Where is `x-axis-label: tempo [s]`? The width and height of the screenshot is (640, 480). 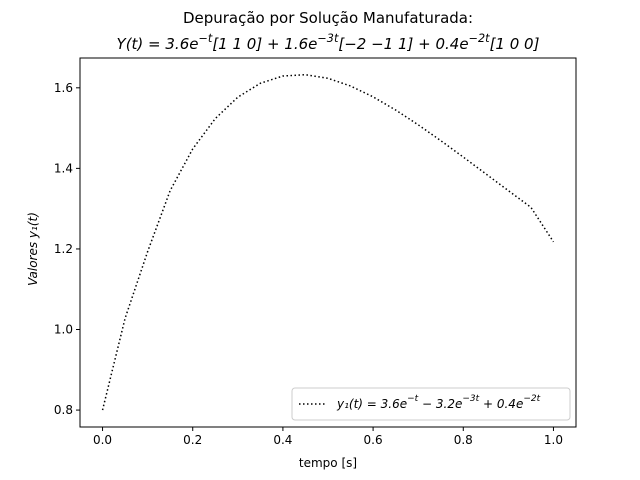
x-axis-label: tempo [s] is located at coordinates (328, 463).